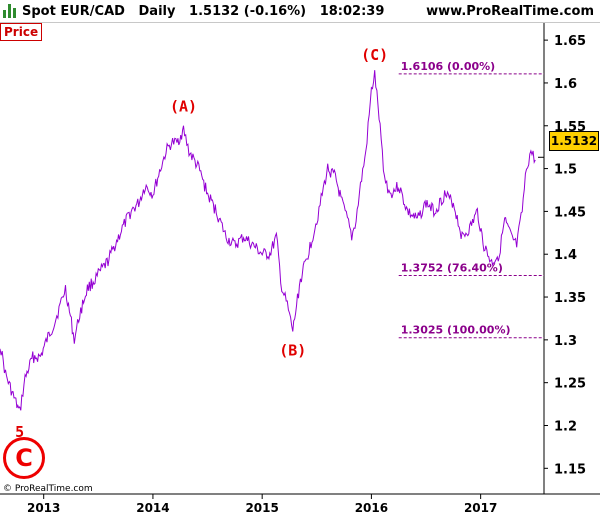  I want to click on y-tick-label: 1.45, so click(570, 212).